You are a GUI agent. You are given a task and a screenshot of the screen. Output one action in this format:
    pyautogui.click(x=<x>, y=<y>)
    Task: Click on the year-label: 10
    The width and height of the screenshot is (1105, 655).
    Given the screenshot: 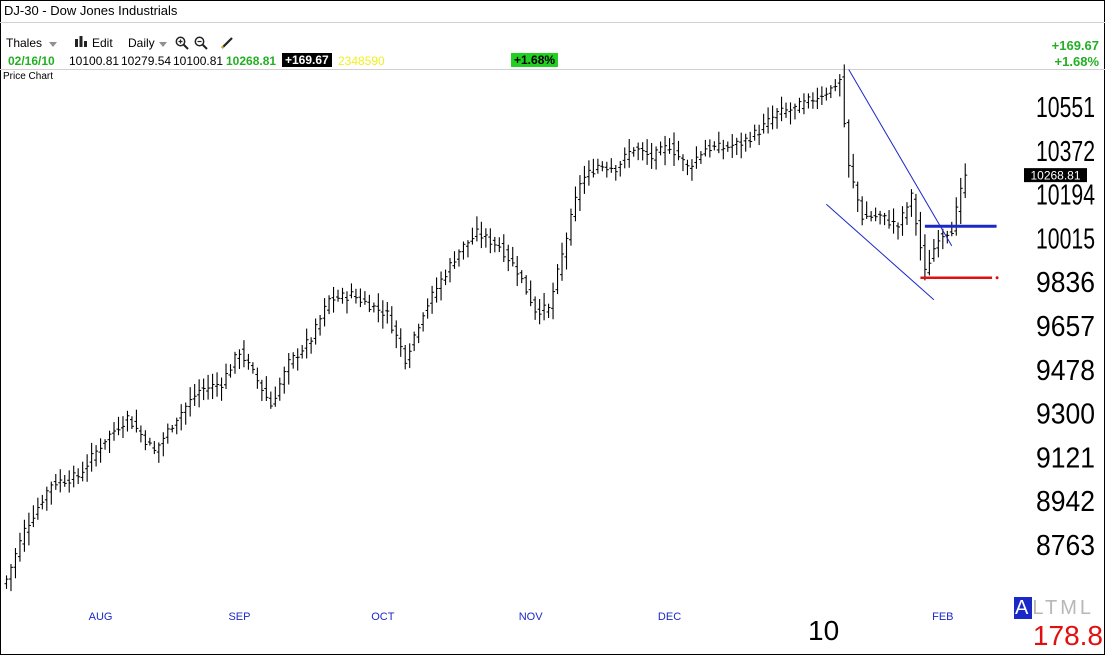 What is the action you would take?
    pyautogui.click(x=824, y=630)
    